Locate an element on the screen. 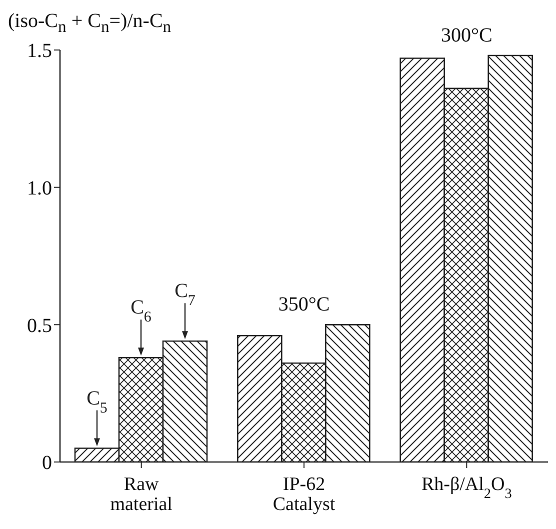 The image size is (556, 529). y-tick-label: 0.5 is located at coordinates (39, 325).